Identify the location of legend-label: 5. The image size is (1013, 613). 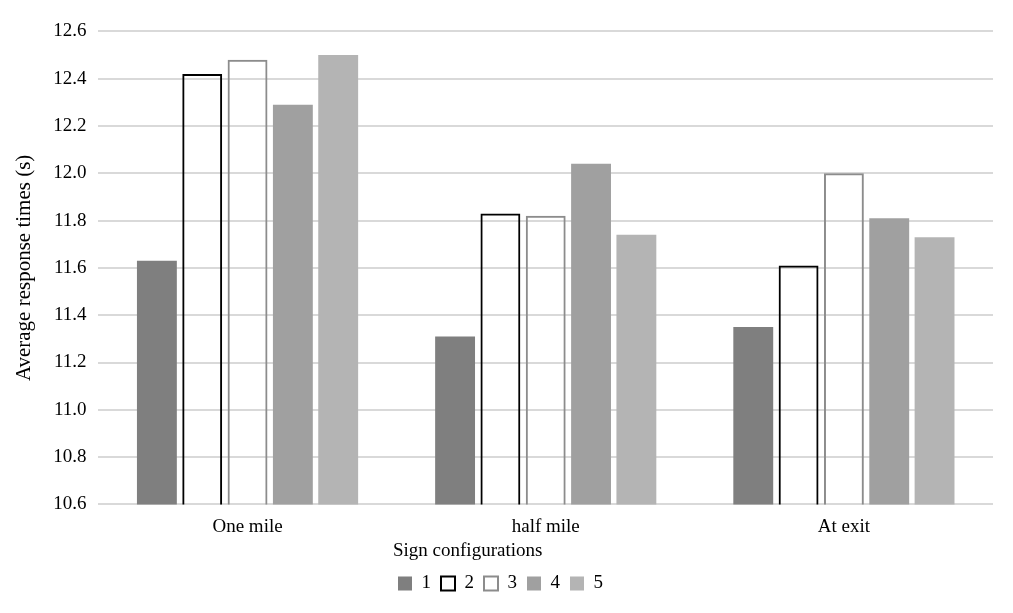
(598, 582).